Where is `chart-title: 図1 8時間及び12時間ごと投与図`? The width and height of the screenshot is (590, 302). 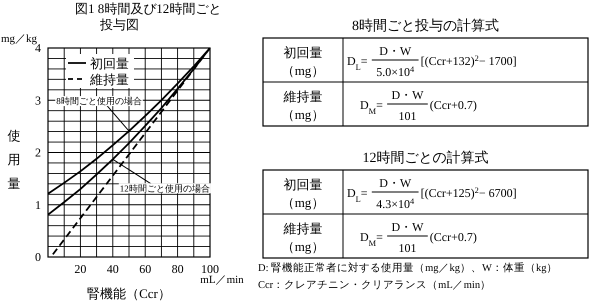 chart-title: 図1 8時間及び12時間ごと投与図 is located at coordinates (148, 16).